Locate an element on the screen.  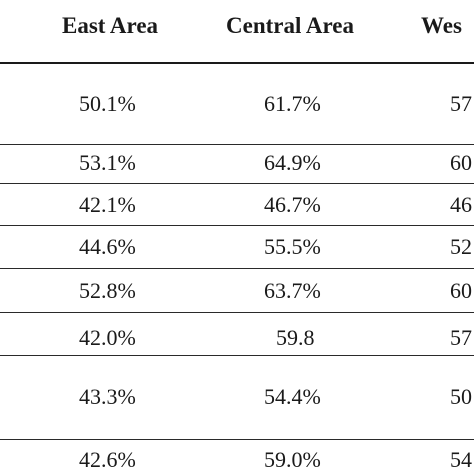
header-west-area: Wes is located at coordinates (441, 25).